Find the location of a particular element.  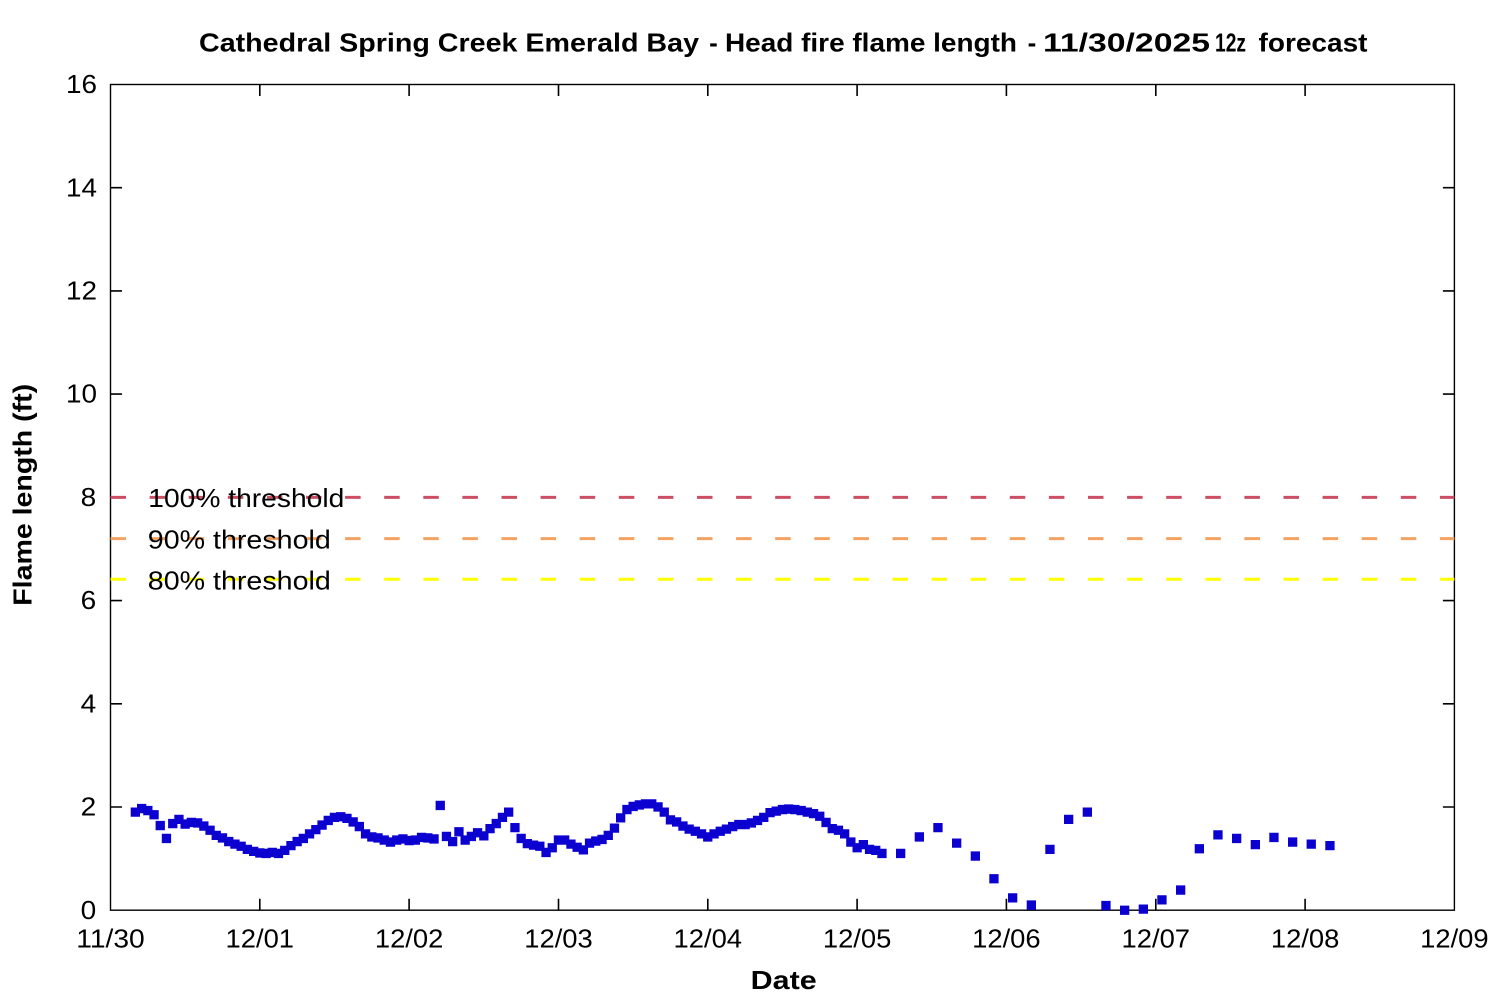

svg-text: 12/05 is located at coordinates (857, 938).